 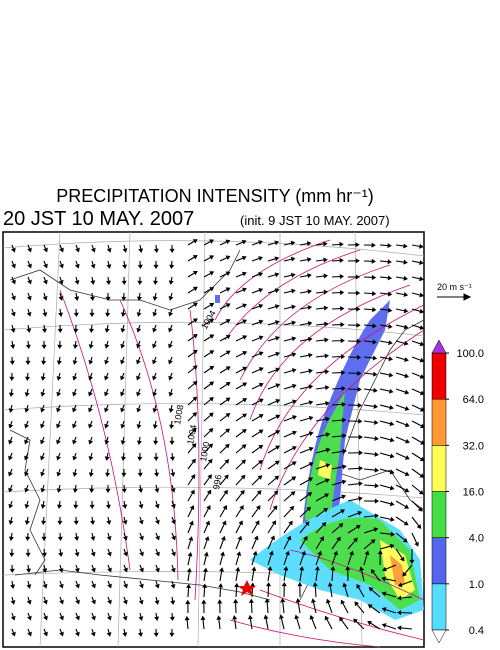 What do you see at coordinates (473, 446) in the screenshot?
I see `colorbar-label: 32.0` at bounding box center [473, 446].